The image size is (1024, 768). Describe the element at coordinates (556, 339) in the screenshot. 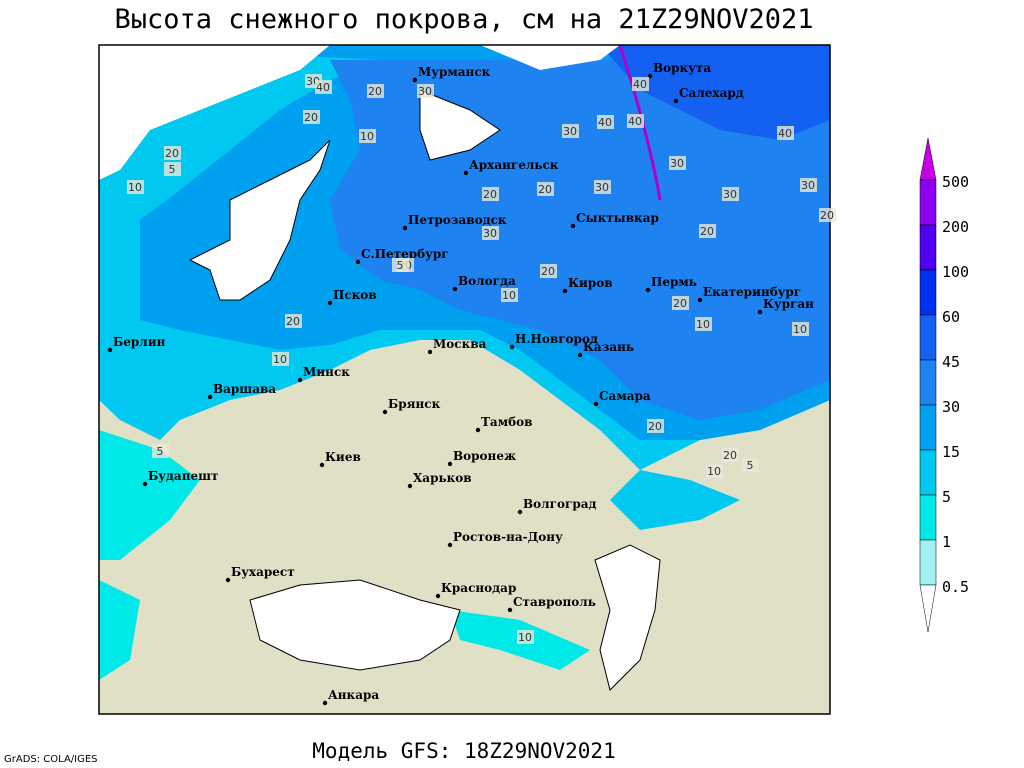

I see `city-label: Н.Новгород` at that location.